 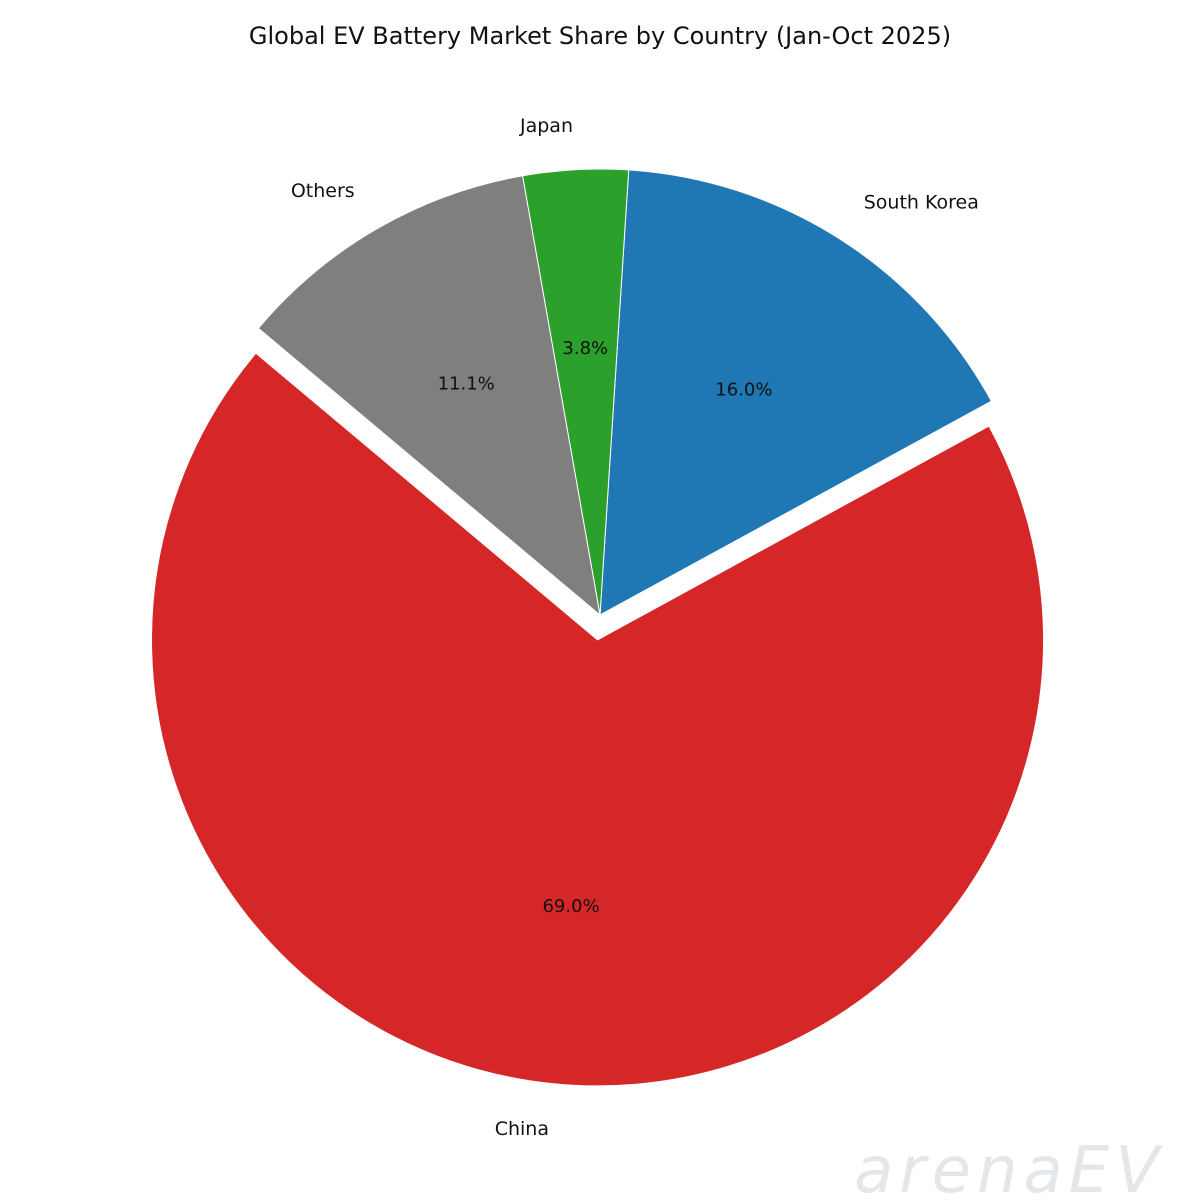 What do you see at coordinates (323, 191) in the screenshot?
I see `label-others: Others` at bounding box center [323, 191].